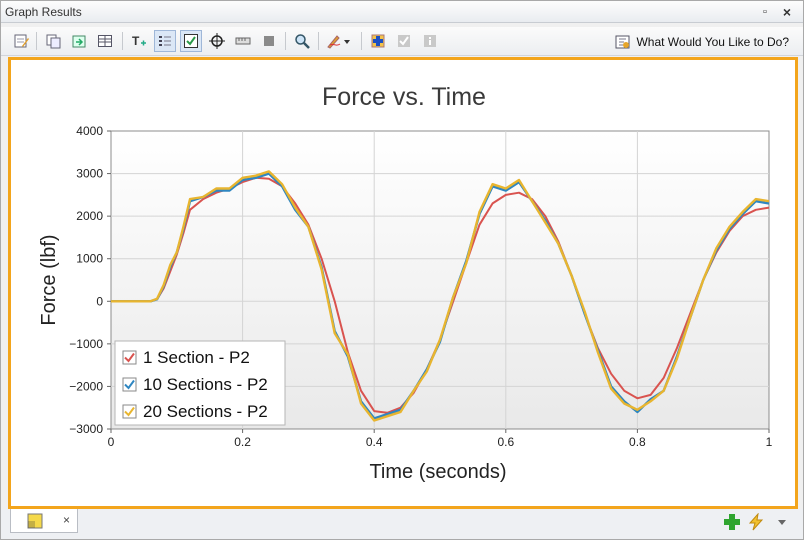 Image resolution: width=804 pixels, height=540 pixels. Describe the element at coordinates (86, 386) in the screenshot. I see `y-tick-label: −2000` at that location.